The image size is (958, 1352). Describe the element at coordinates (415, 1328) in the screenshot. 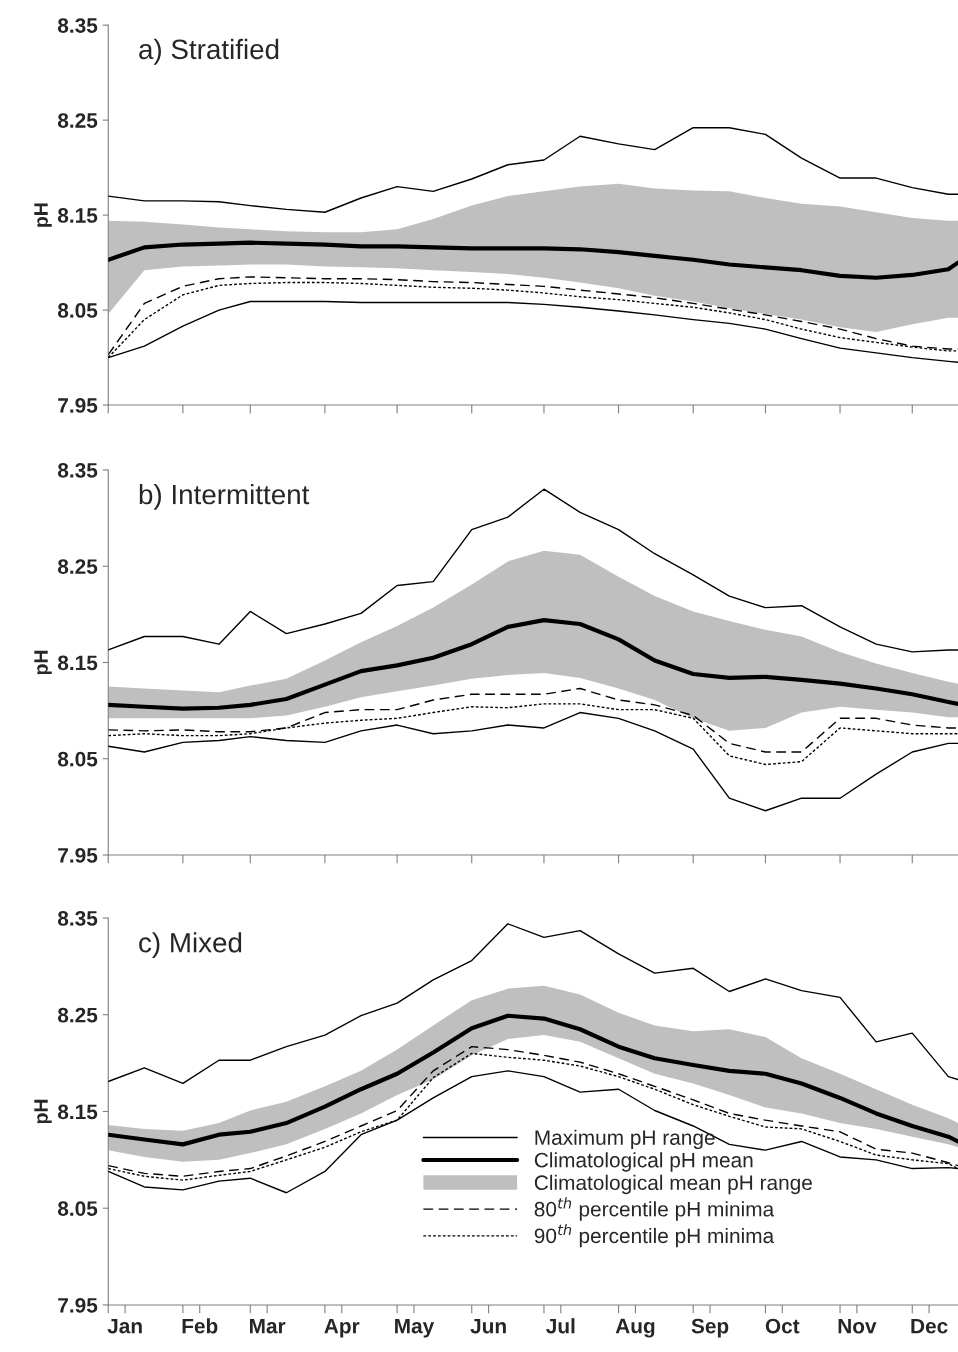

I see `x-tick-label: May` at that location.